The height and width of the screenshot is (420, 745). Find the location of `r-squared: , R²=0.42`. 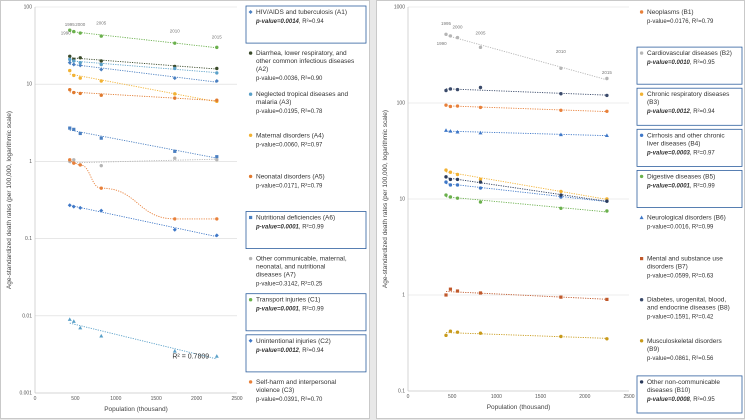

r-squared: , R²=0.42 is located at coordinates (702, 318).